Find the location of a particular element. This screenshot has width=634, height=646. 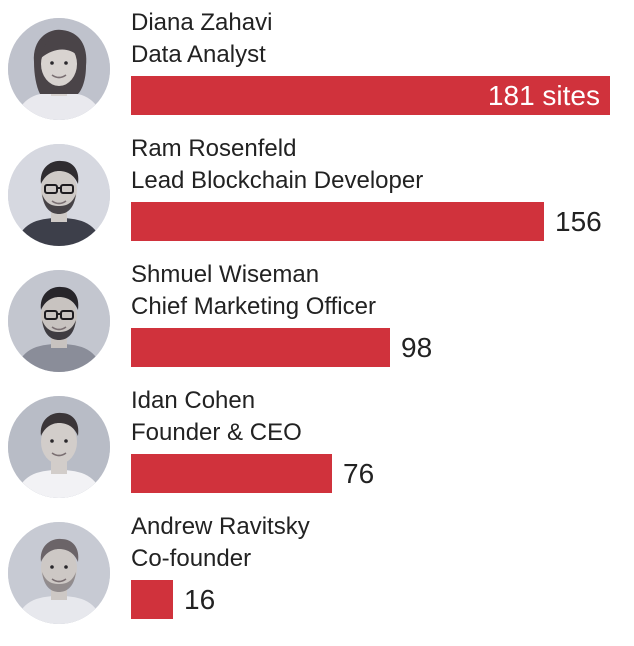

person-name: Diana Zahavi is located at coordinates (202, 22).